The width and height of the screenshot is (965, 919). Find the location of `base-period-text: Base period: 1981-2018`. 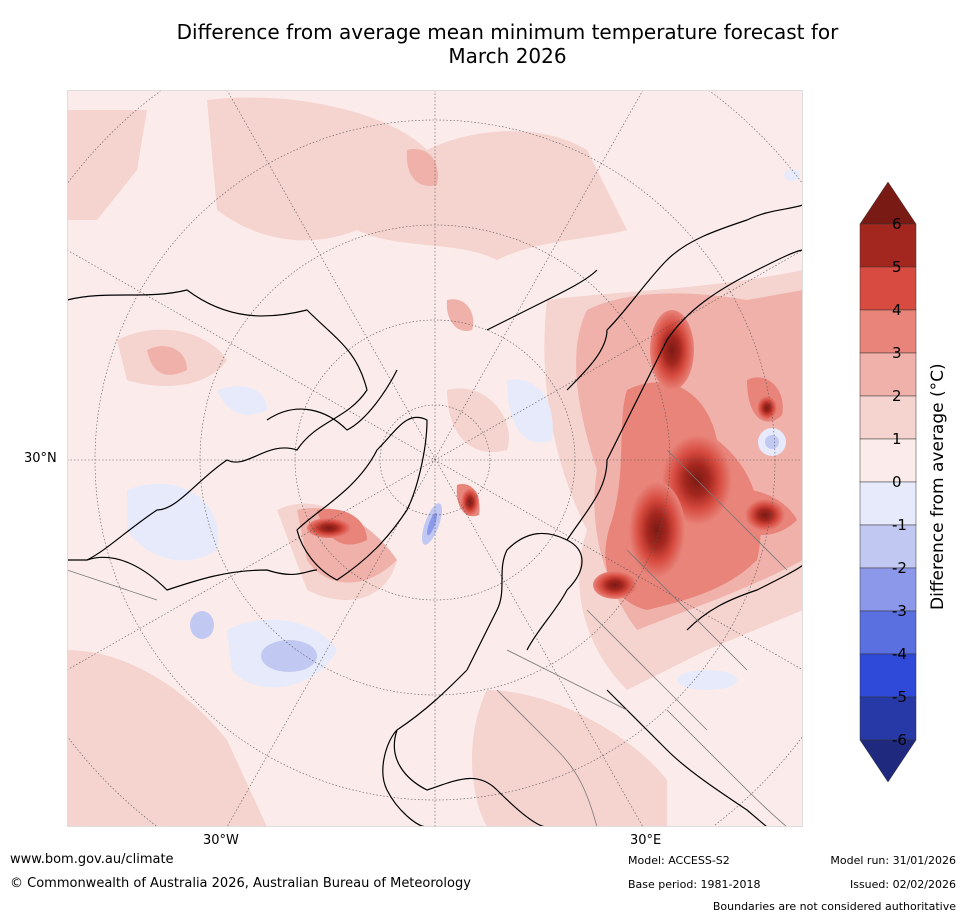

base-period-text: Base period: 1981-2018 is located at coordinates (694, 884).